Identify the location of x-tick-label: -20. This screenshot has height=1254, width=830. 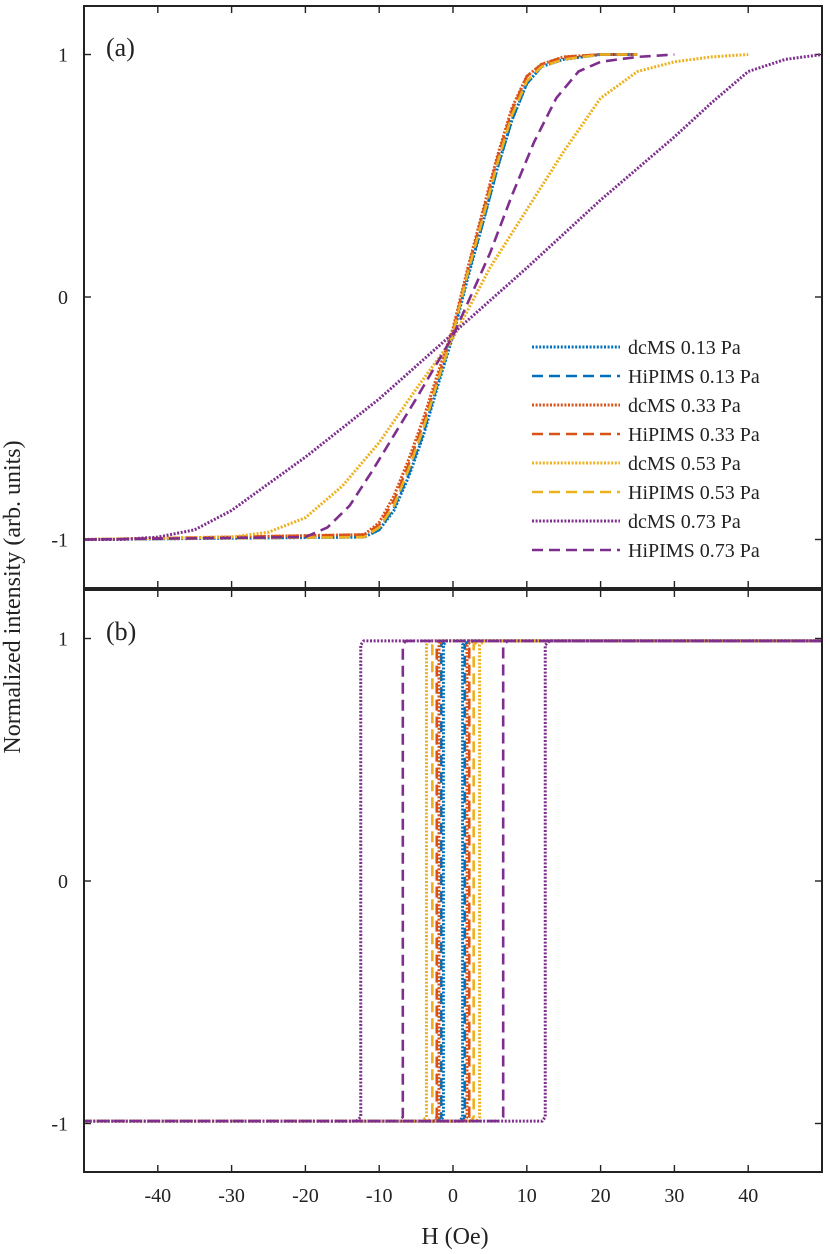
(305, 1196).